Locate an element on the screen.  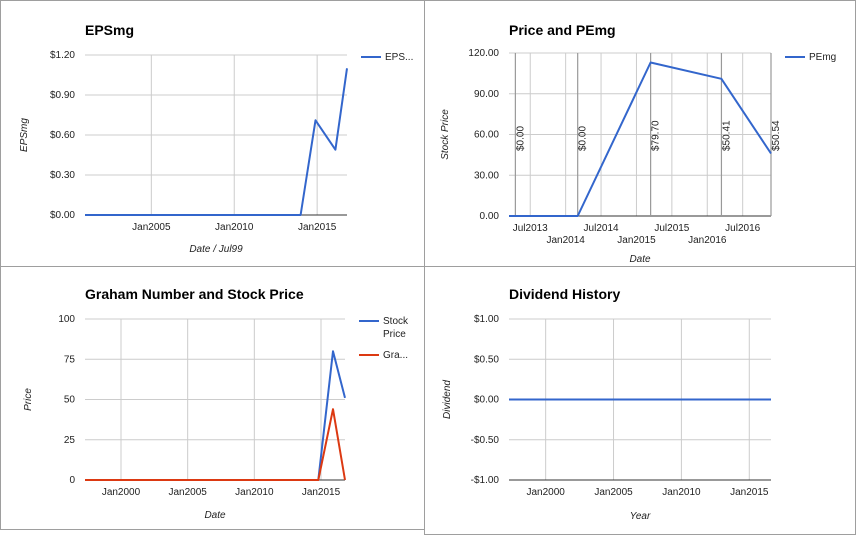
y-tick-label: 50 is located at coordinates (70, 400).